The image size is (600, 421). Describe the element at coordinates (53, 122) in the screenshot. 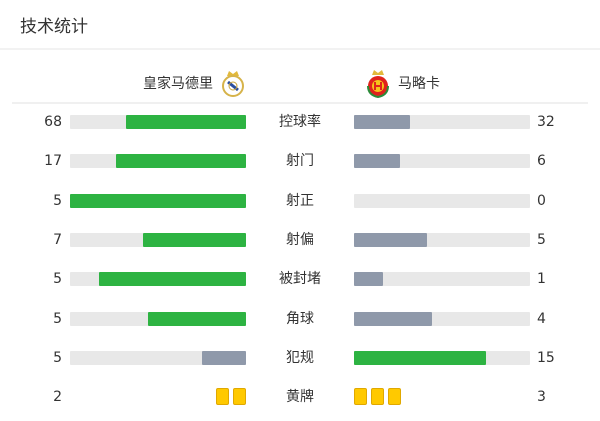

I see `home-value: 68` at that location.